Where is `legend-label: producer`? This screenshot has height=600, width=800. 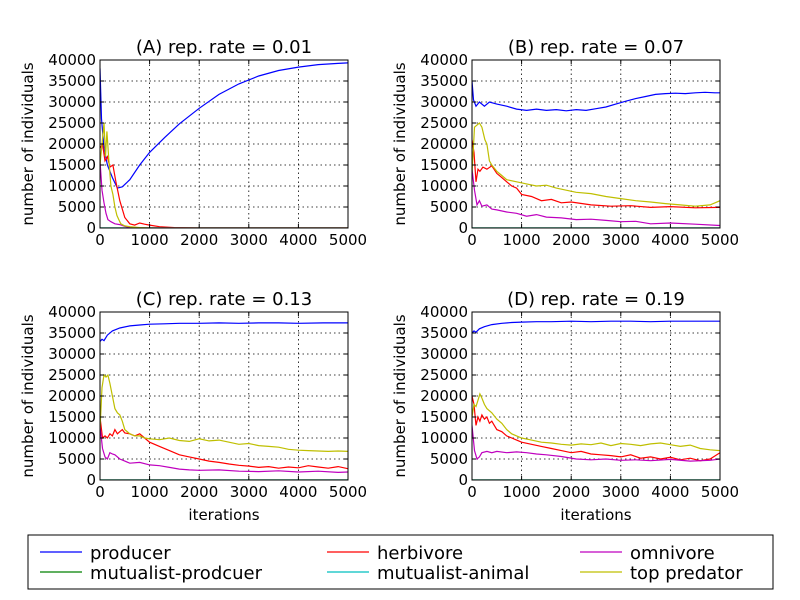 legend-label: producer is located at coordinates (130, 553).